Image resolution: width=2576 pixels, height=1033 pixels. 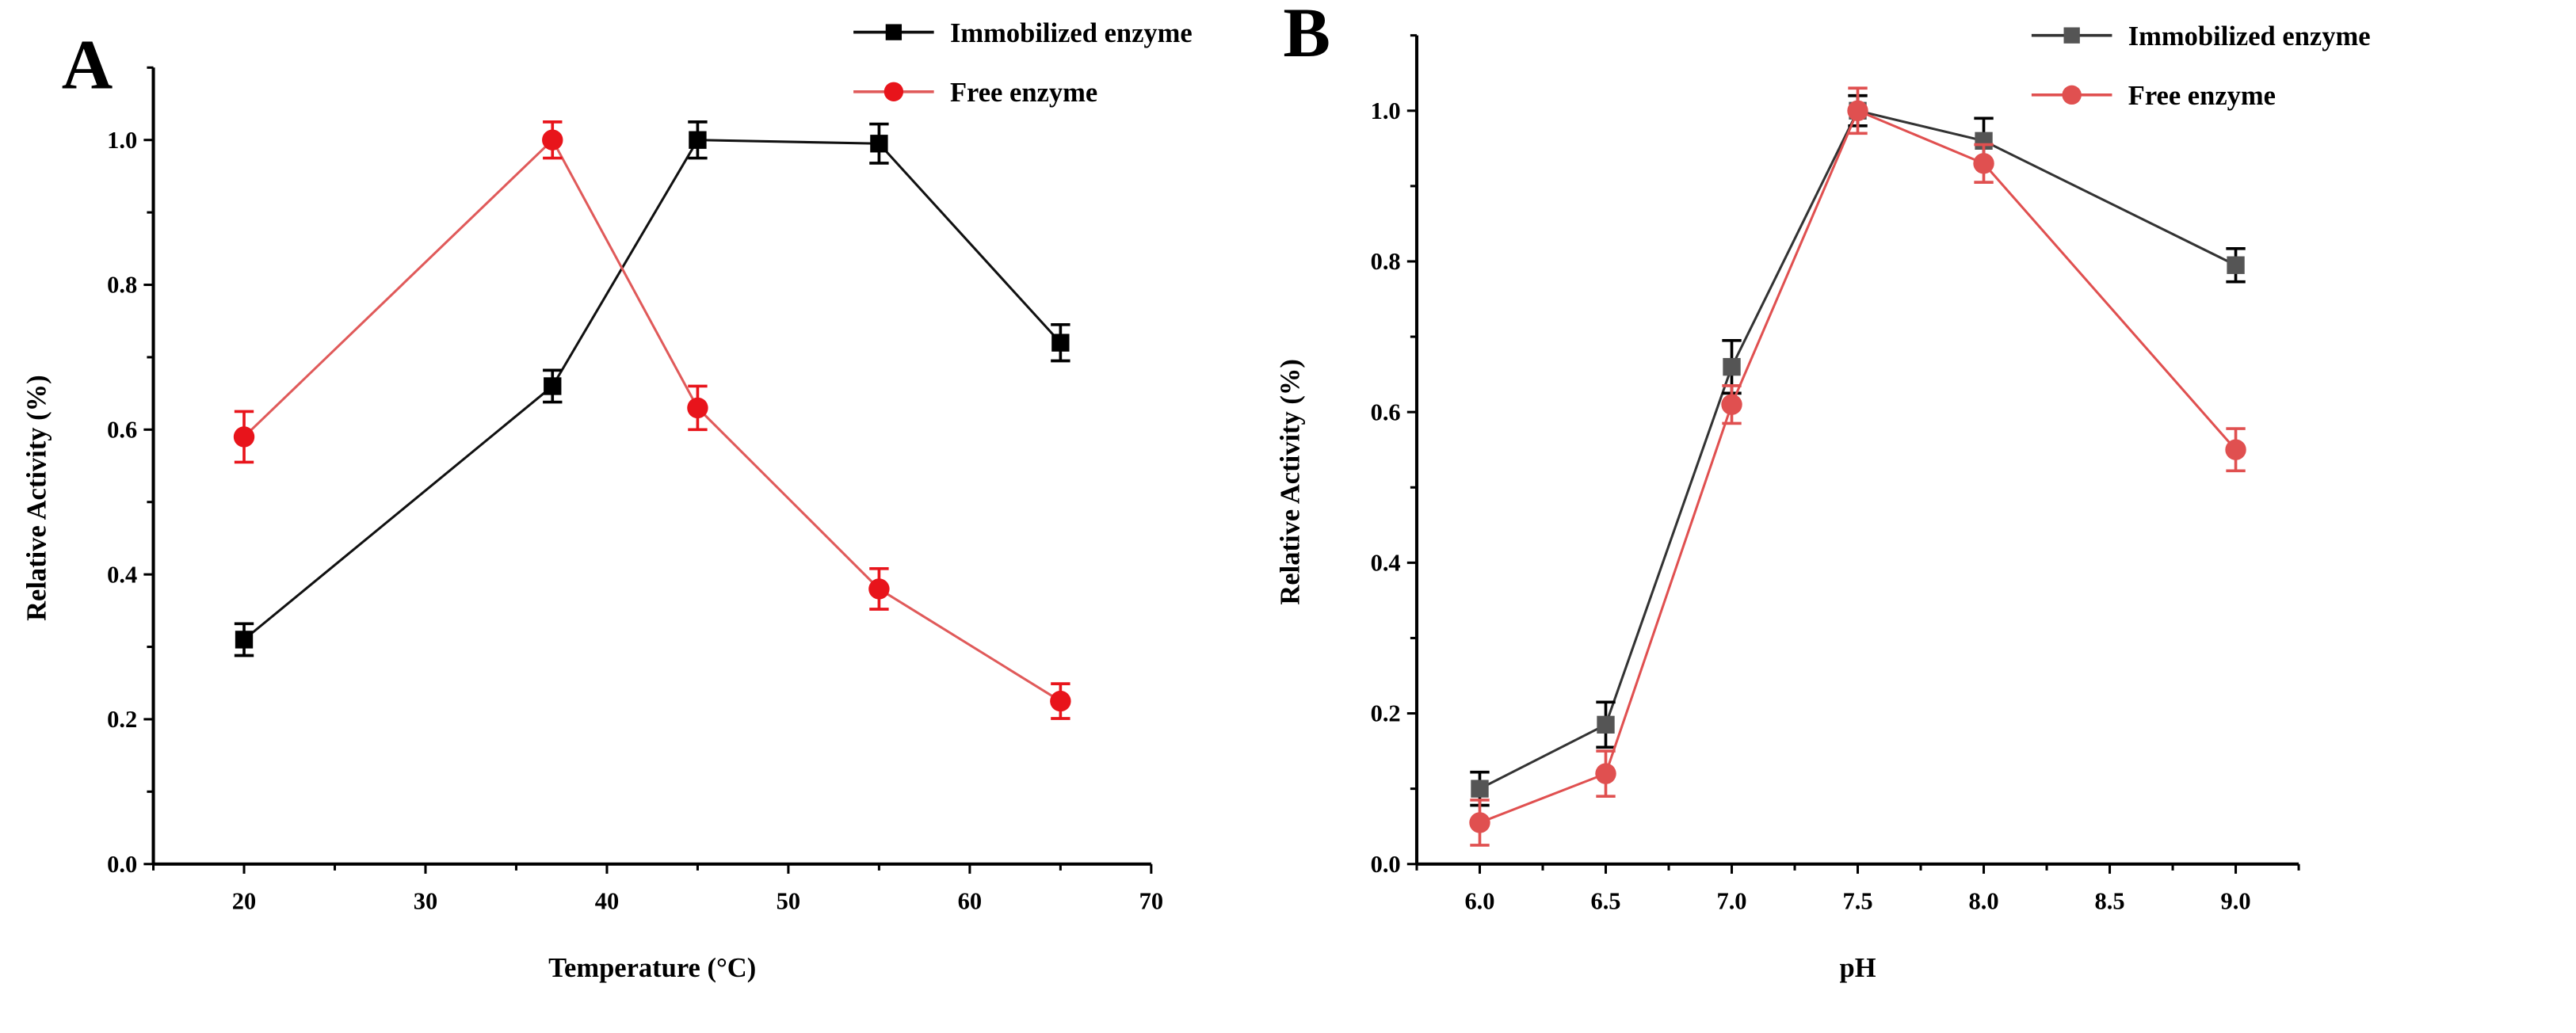 What do you see at coordinates (607, 902) in the screenshot?
I see `x-tick-label: 40` at bounding box center [607, 902].